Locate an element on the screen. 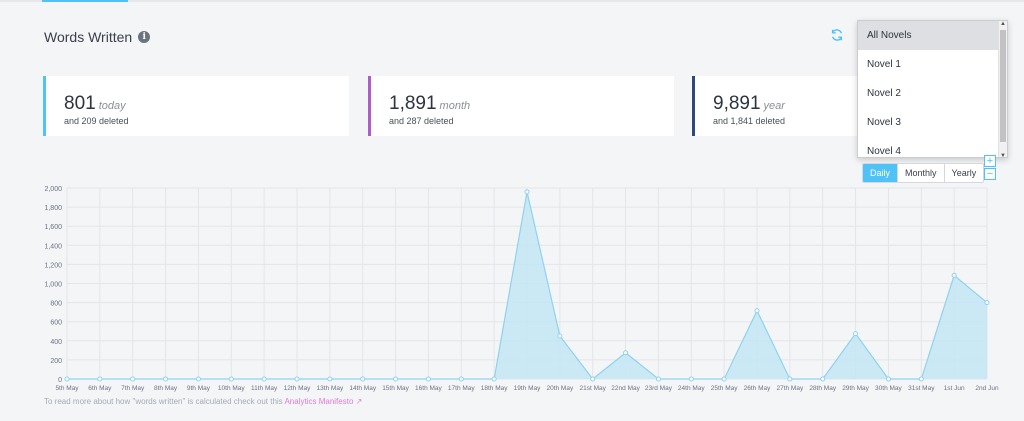 The height and width of the screenshot is (421, 1024). x-tick-label: 23rd May is located at coordinates (659, 388).